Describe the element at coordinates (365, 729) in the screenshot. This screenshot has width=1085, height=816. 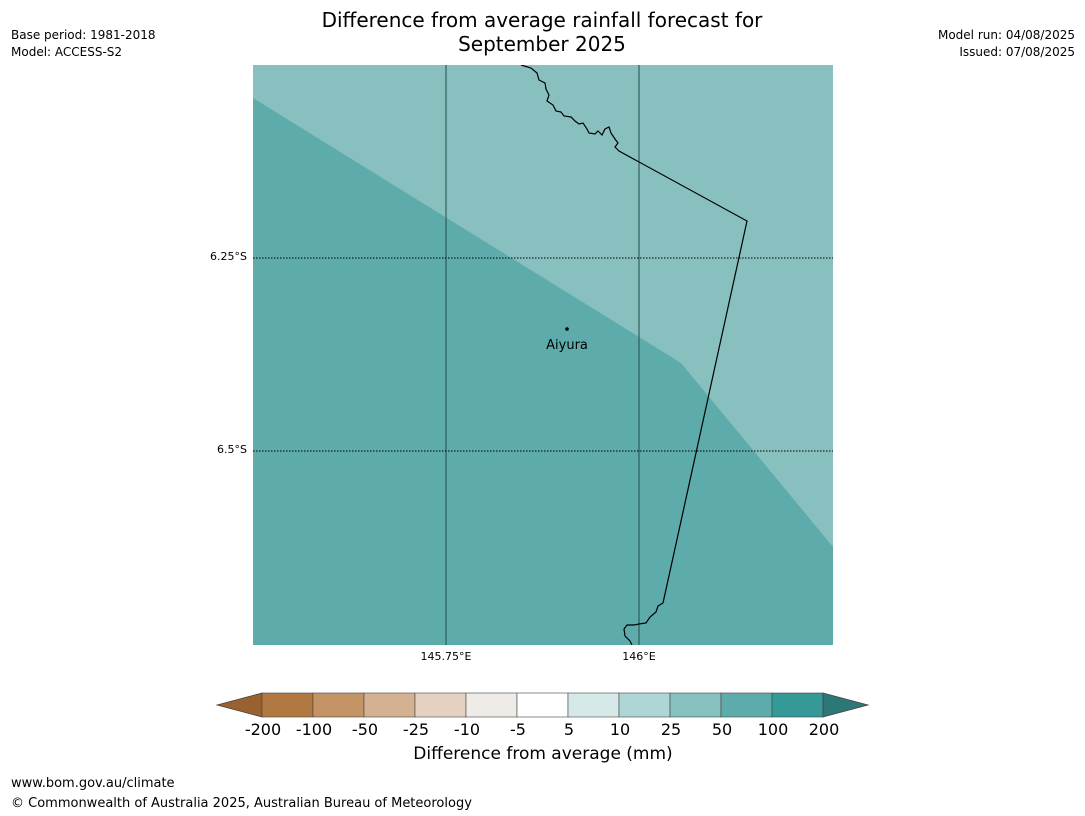
I see `colorbar-tick: -50` at that location.